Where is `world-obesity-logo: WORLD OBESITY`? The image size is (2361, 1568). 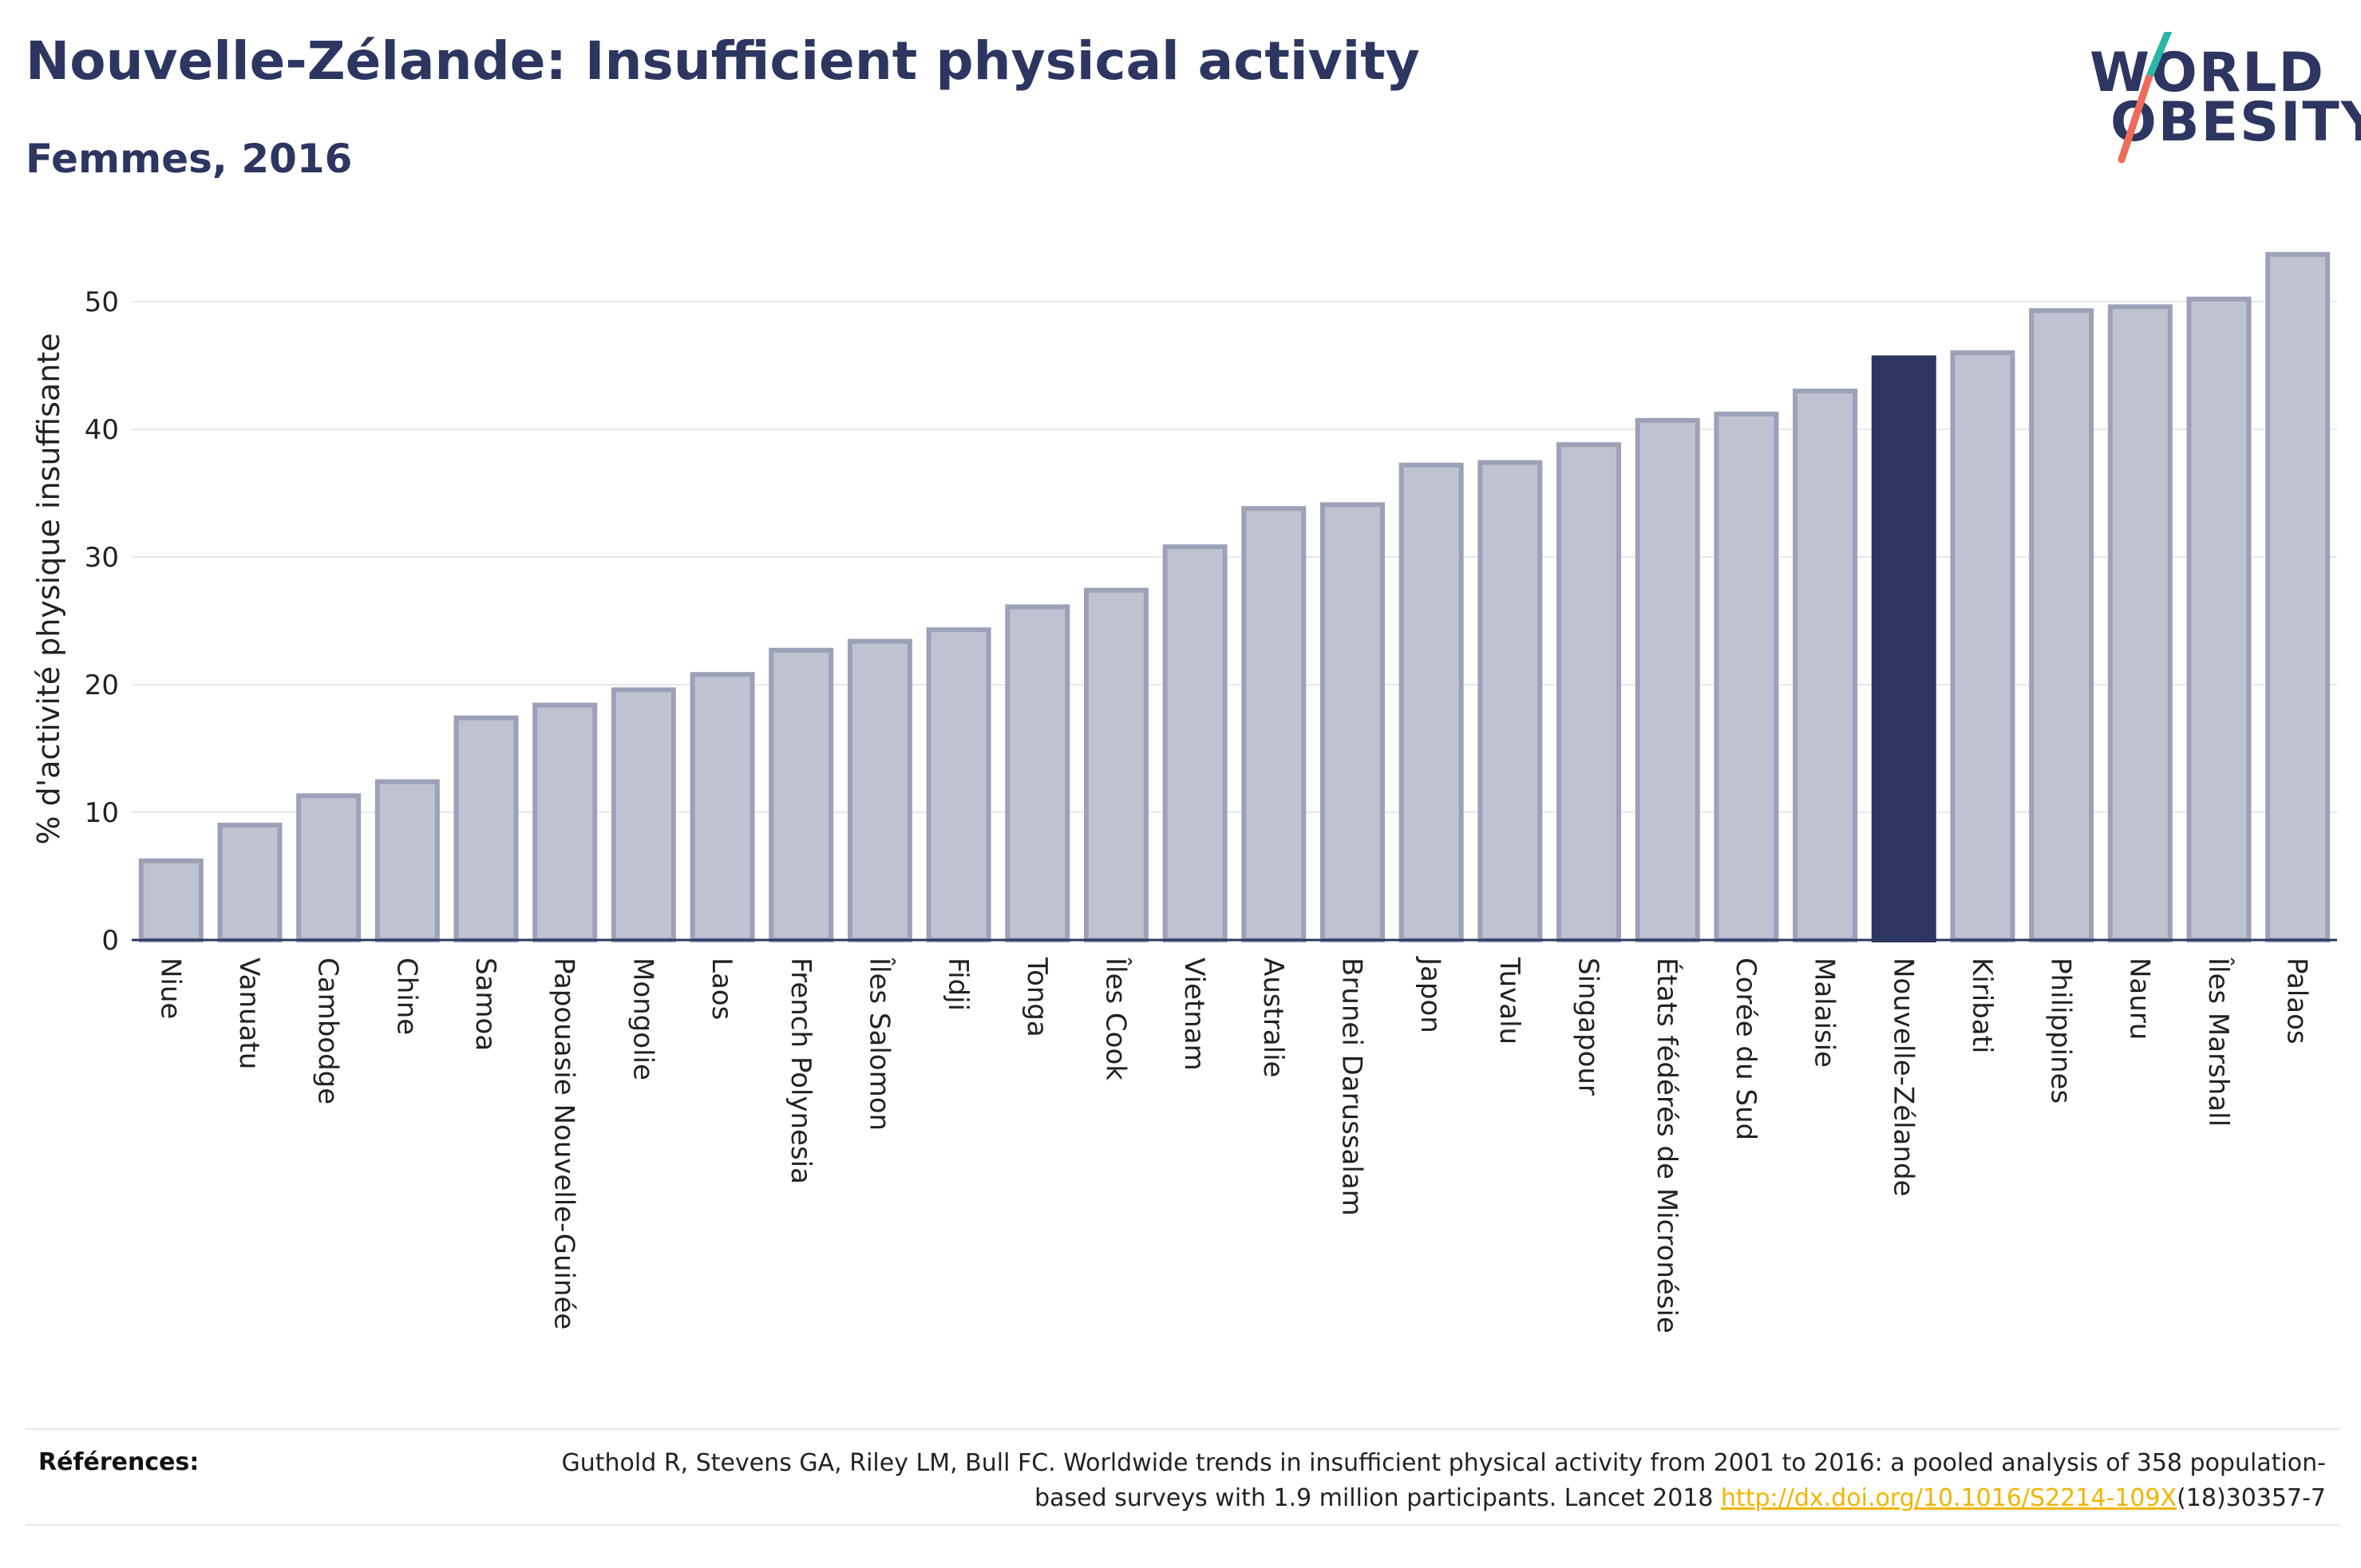 world-obesity-logo: WORLD OBESITY is located at coordinates (2218, 104).